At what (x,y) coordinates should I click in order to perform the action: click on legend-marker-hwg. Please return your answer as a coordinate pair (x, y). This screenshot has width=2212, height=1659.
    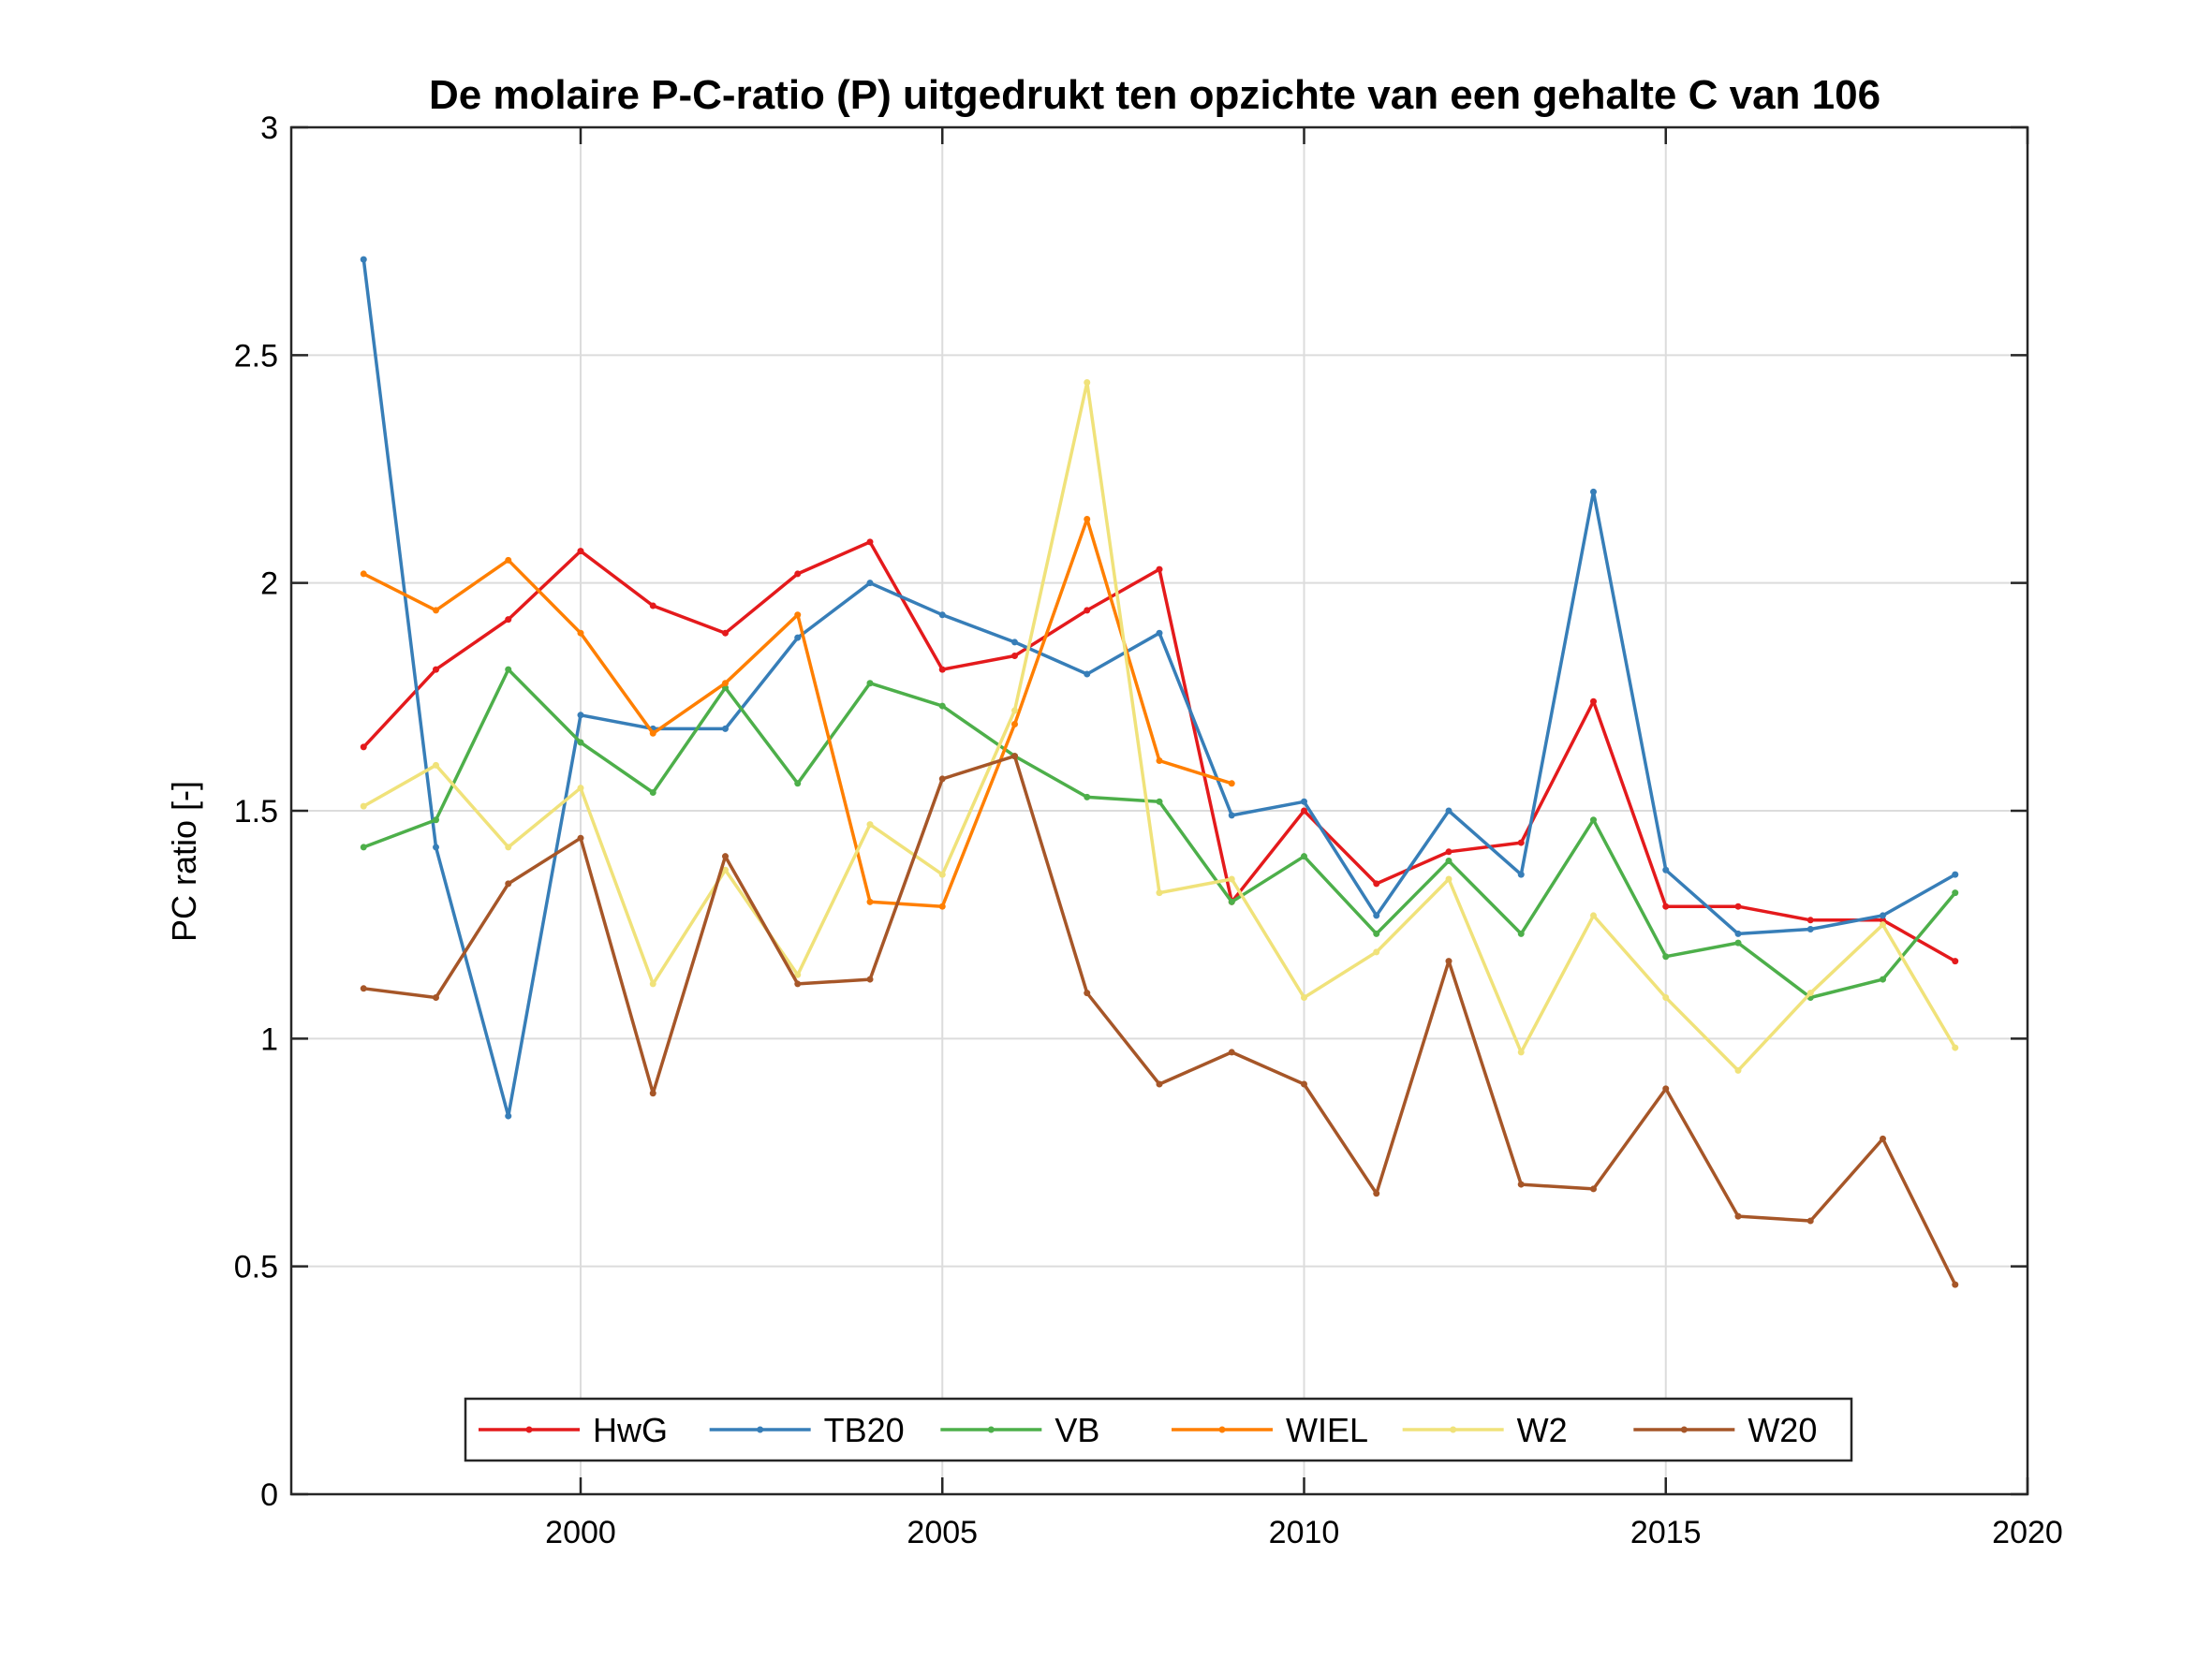
    Looking at the image, I should click on (529, 1429).